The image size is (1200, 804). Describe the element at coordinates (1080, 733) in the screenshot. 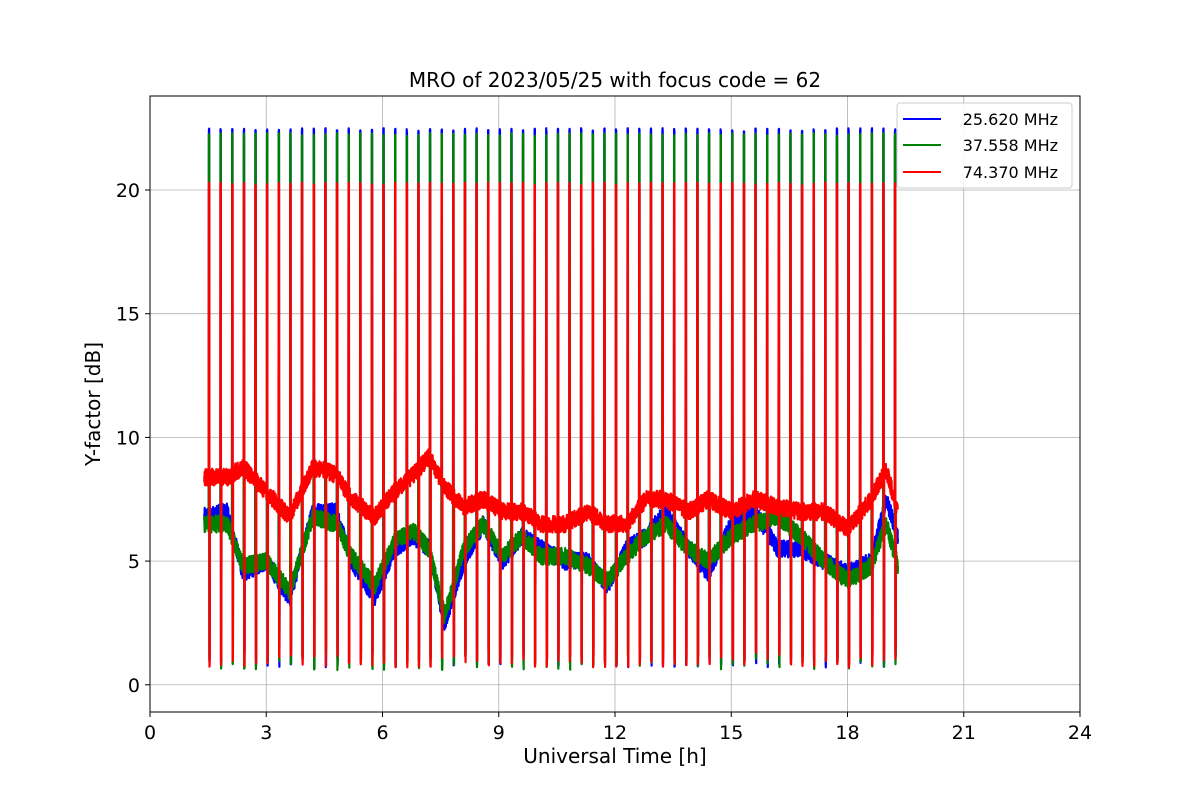

I see `x-tick-label: 24` at that location.